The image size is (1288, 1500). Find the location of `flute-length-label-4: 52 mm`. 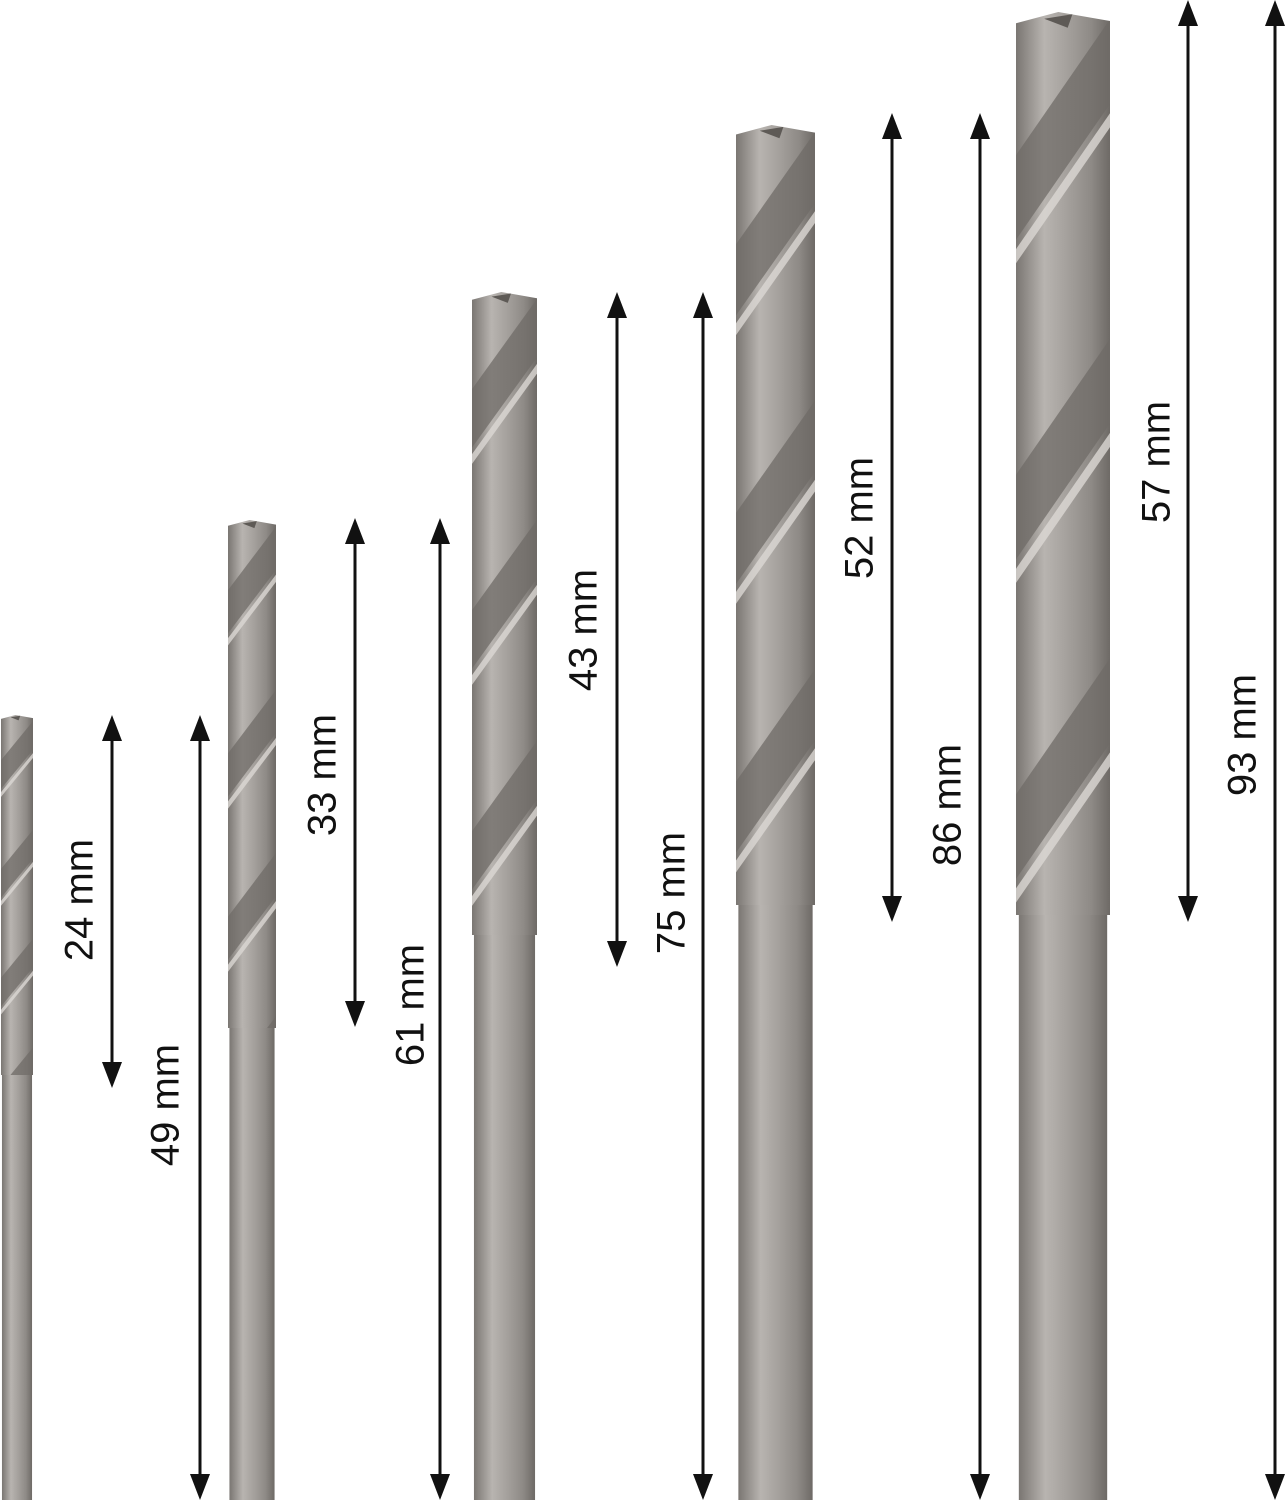

flute-length-label-4: 52 mm is located at coordinates (859, 518).